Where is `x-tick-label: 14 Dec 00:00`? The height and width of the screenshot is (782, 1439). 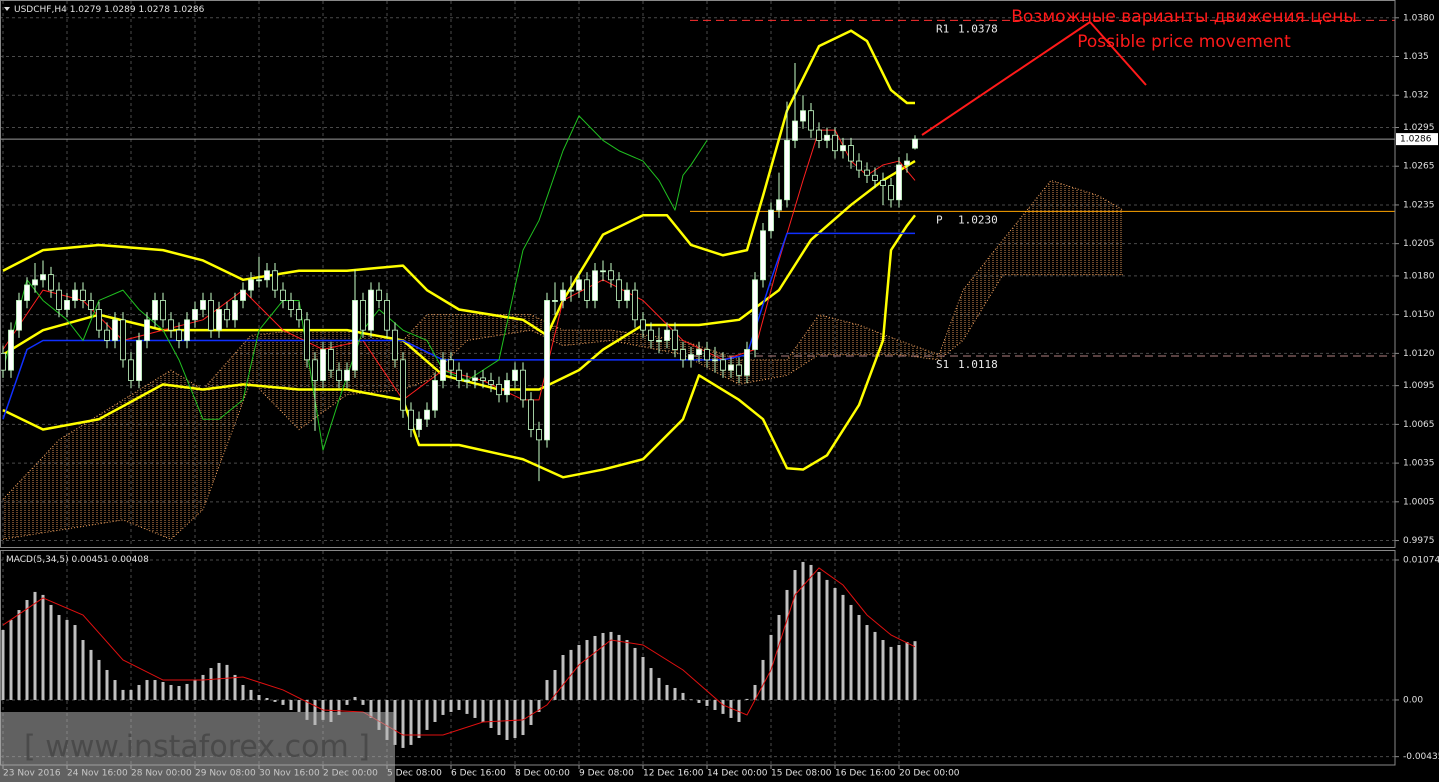
x-tick-label: 14 Dec 00:00 is located at coordinates (737, 774).